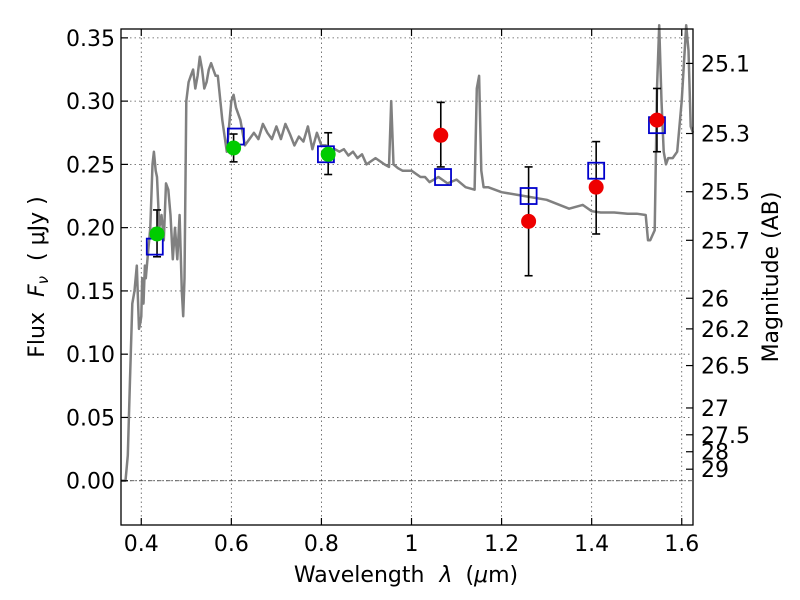  Describe the element at coordinates (725, 193) in the screenshot. I see `right-tick-label-2: 25.5` at that location.